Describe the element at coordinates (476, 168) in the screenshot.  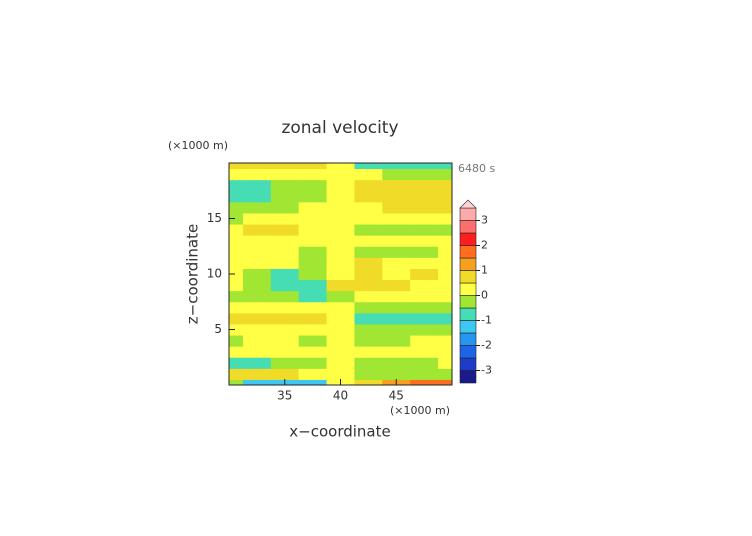
I see `time-label: 6480 s` at that location.